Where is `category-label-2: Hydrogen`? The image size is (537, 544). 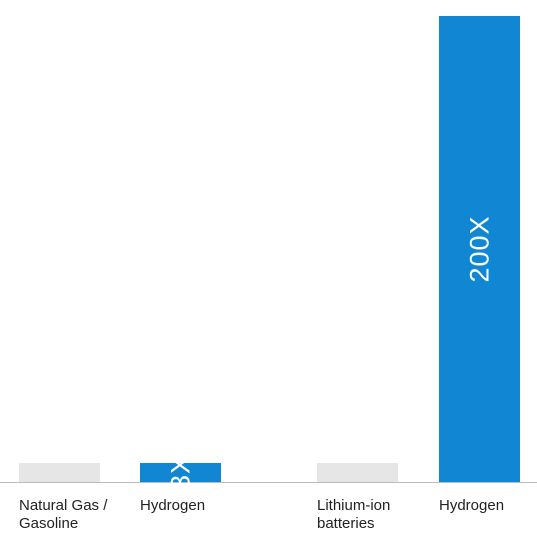
category-label-2: Hydrogen is located at coordinates (172, 505).